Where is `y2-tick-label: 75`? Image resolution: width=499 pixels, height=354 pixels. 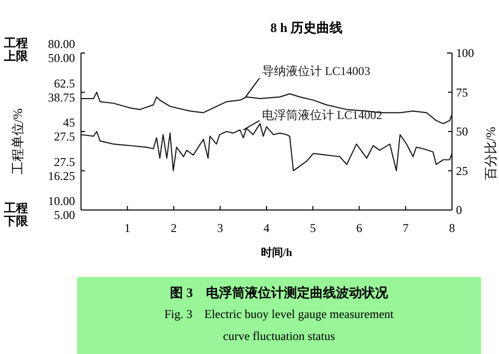 y2-tick-label: 75 is located at coordinates (462, 92).